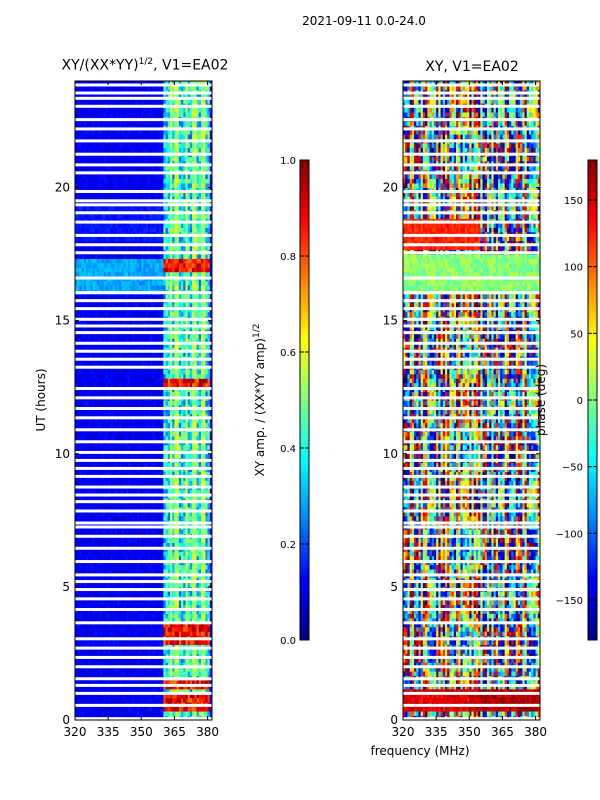 This screenshot has height=800, width=600. Describe the element at coordinates (41, 399) in the screenshot. I see `amplitude-ylabel: UT (hours)` at that location.